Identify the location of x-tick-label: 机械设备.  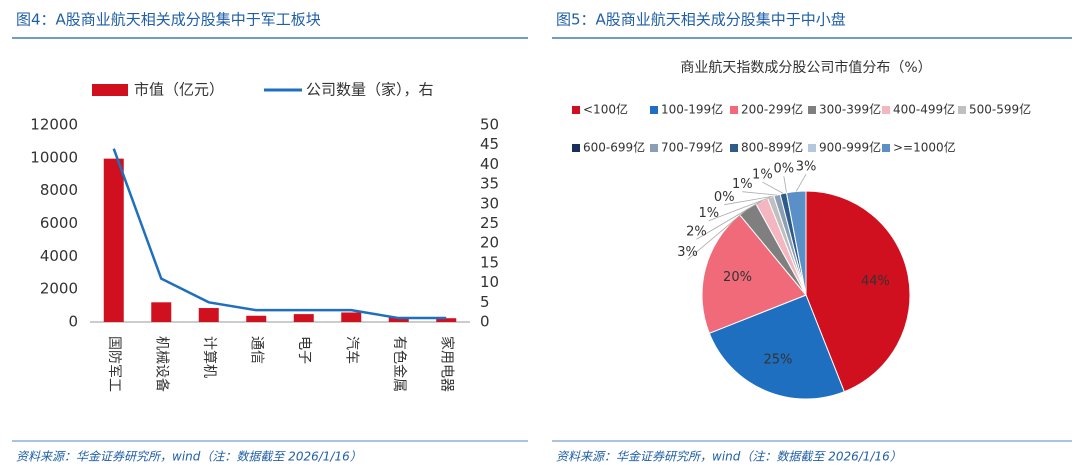
(161, 364).